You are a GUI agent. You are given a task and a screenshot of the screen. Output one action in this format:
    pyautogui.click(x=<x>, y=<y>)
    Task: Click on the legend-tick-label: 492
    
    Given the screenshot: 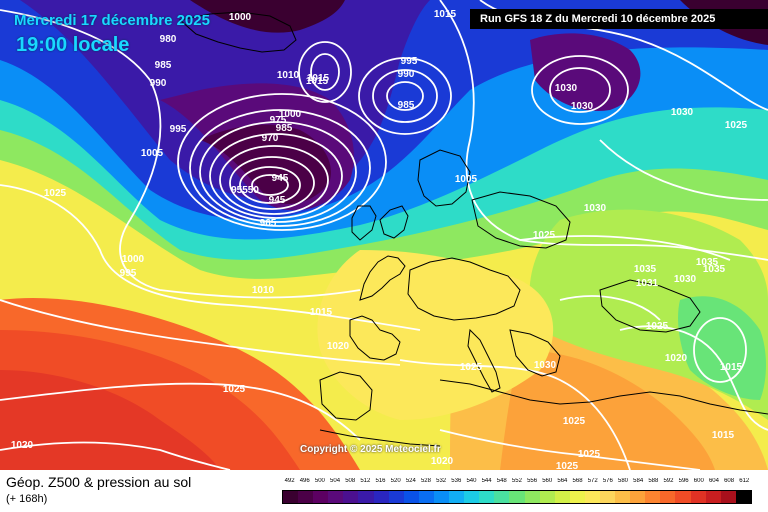 What is the action you would take?
    pyautogui.click(x=289, y=481)
    